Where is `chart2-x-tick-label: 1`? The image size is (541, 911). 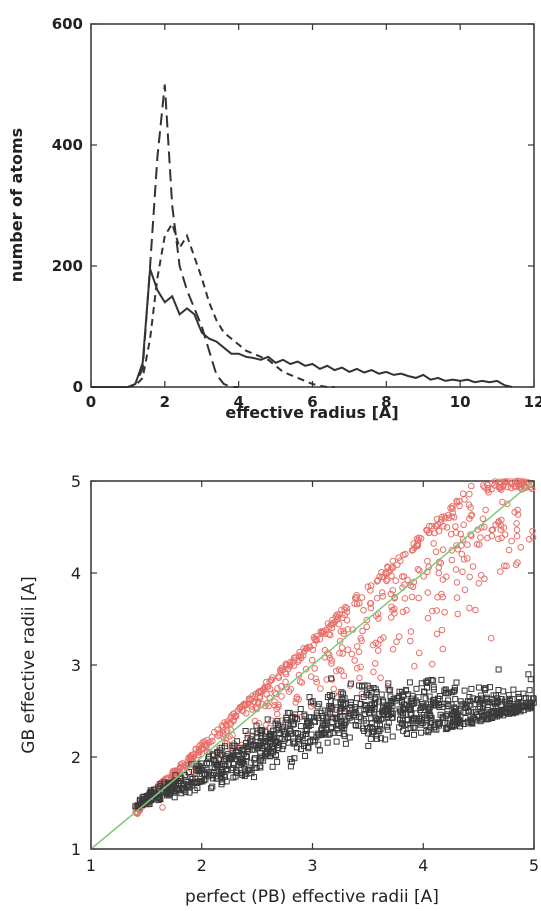 chart2-x-tick-label: 1 is located at coordinates (91, 865).